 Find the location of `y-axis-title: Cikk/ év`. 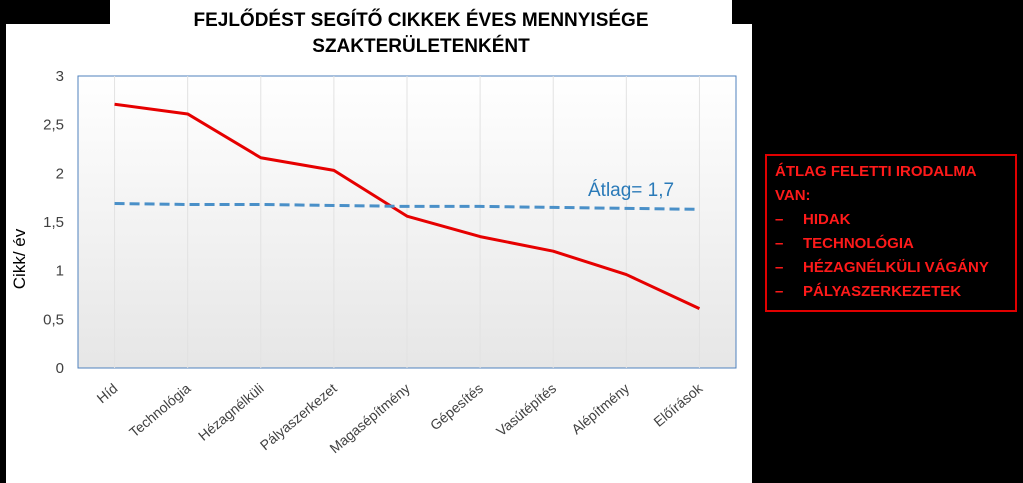

y-axis-title: Cikk/ év is located at coordinates (20, 259).